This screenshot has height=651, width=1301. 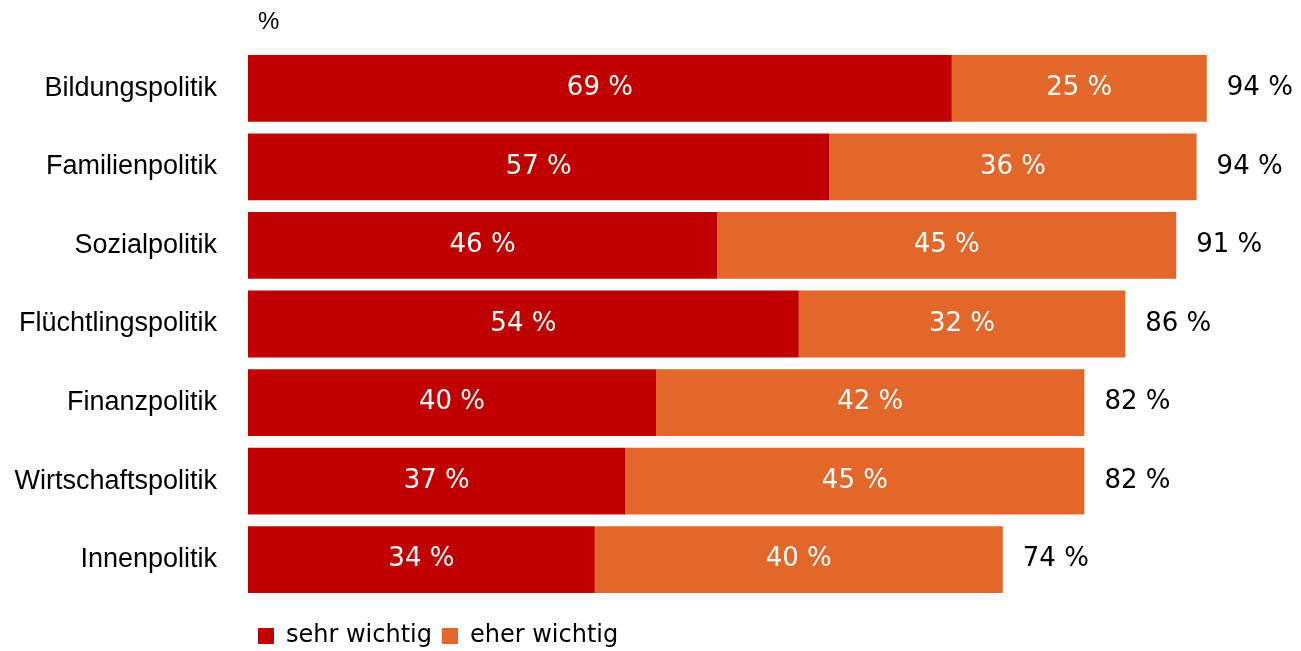 I want to click on total-label: 74 %, so click(x=1055, y=557).